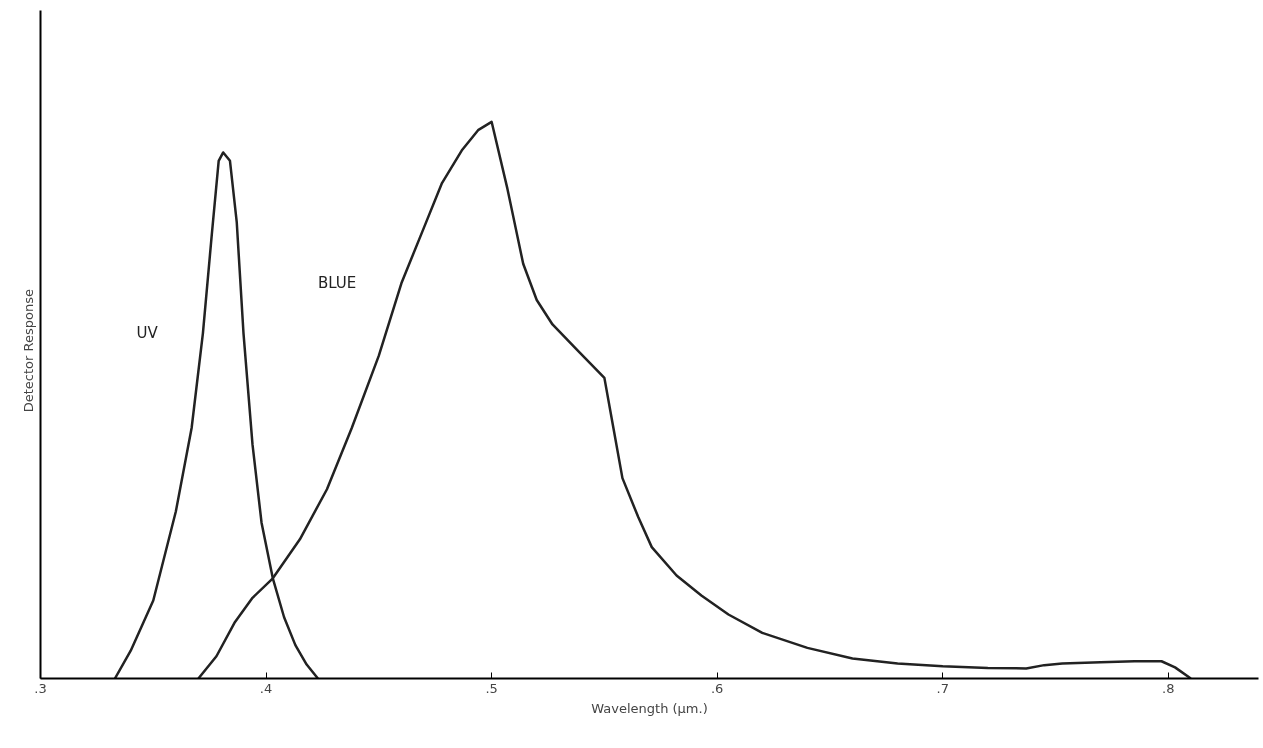 The image size is (1263, 748). What do you see at coordinates (337, 283) in the screenshot?
I see `text: BLUE` at bounding box center [337, 283].